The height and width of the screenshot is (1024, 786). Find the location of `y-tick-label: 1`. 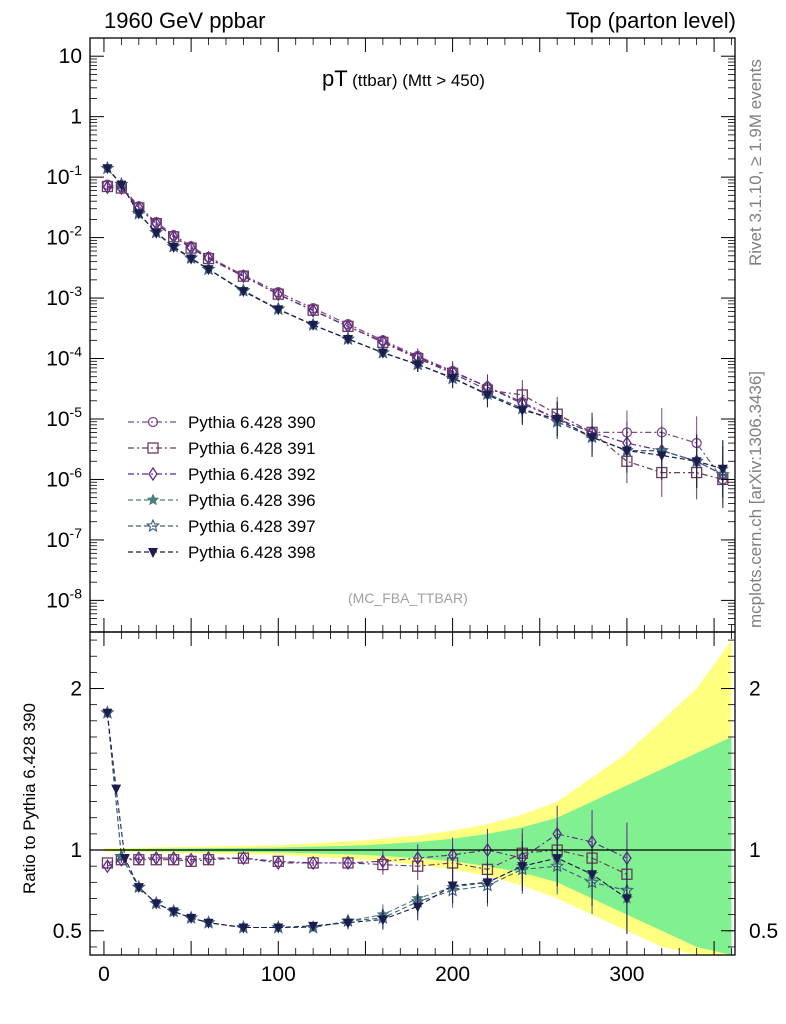

y-tick-label: 1 is located at coordinates (76, 117).